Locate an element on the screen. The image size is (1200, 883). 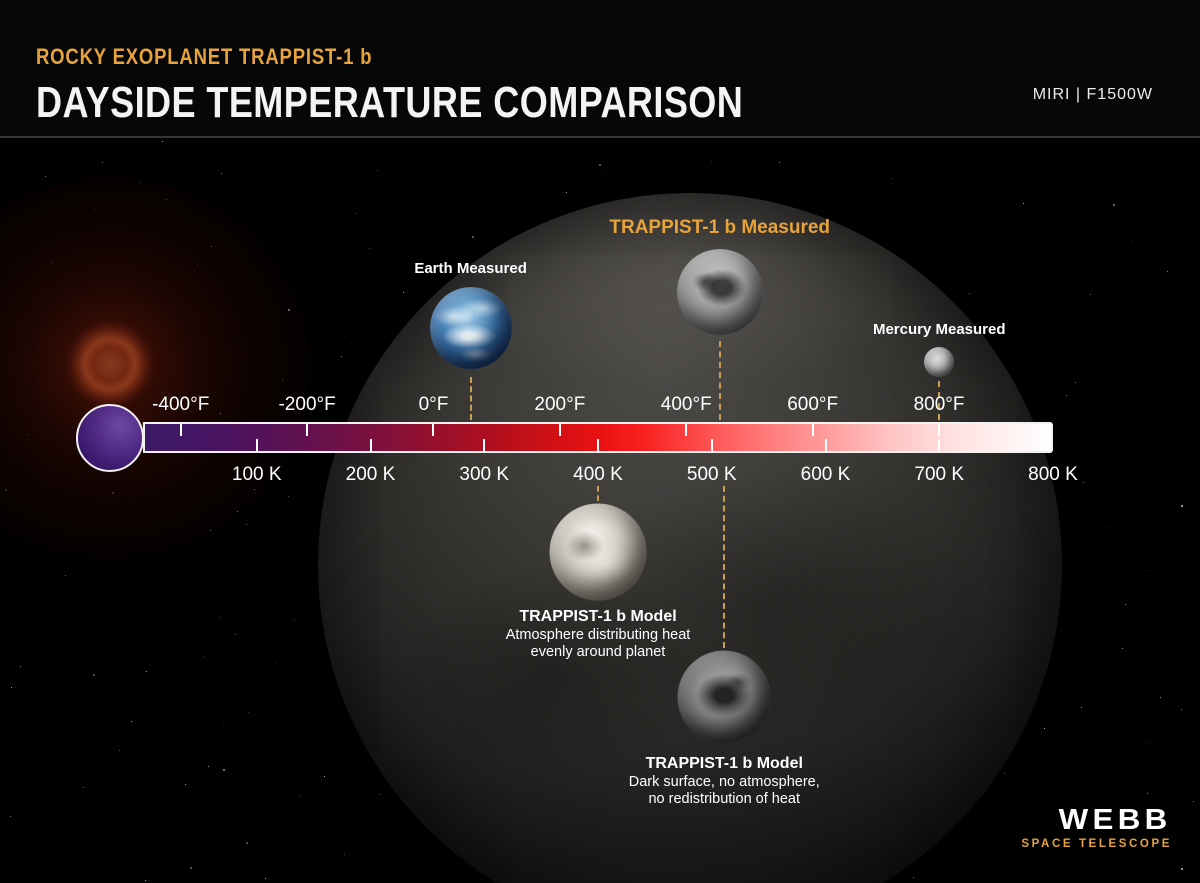
mercury-measured-label: Mercury Measured is located at coordinates (939, 329).